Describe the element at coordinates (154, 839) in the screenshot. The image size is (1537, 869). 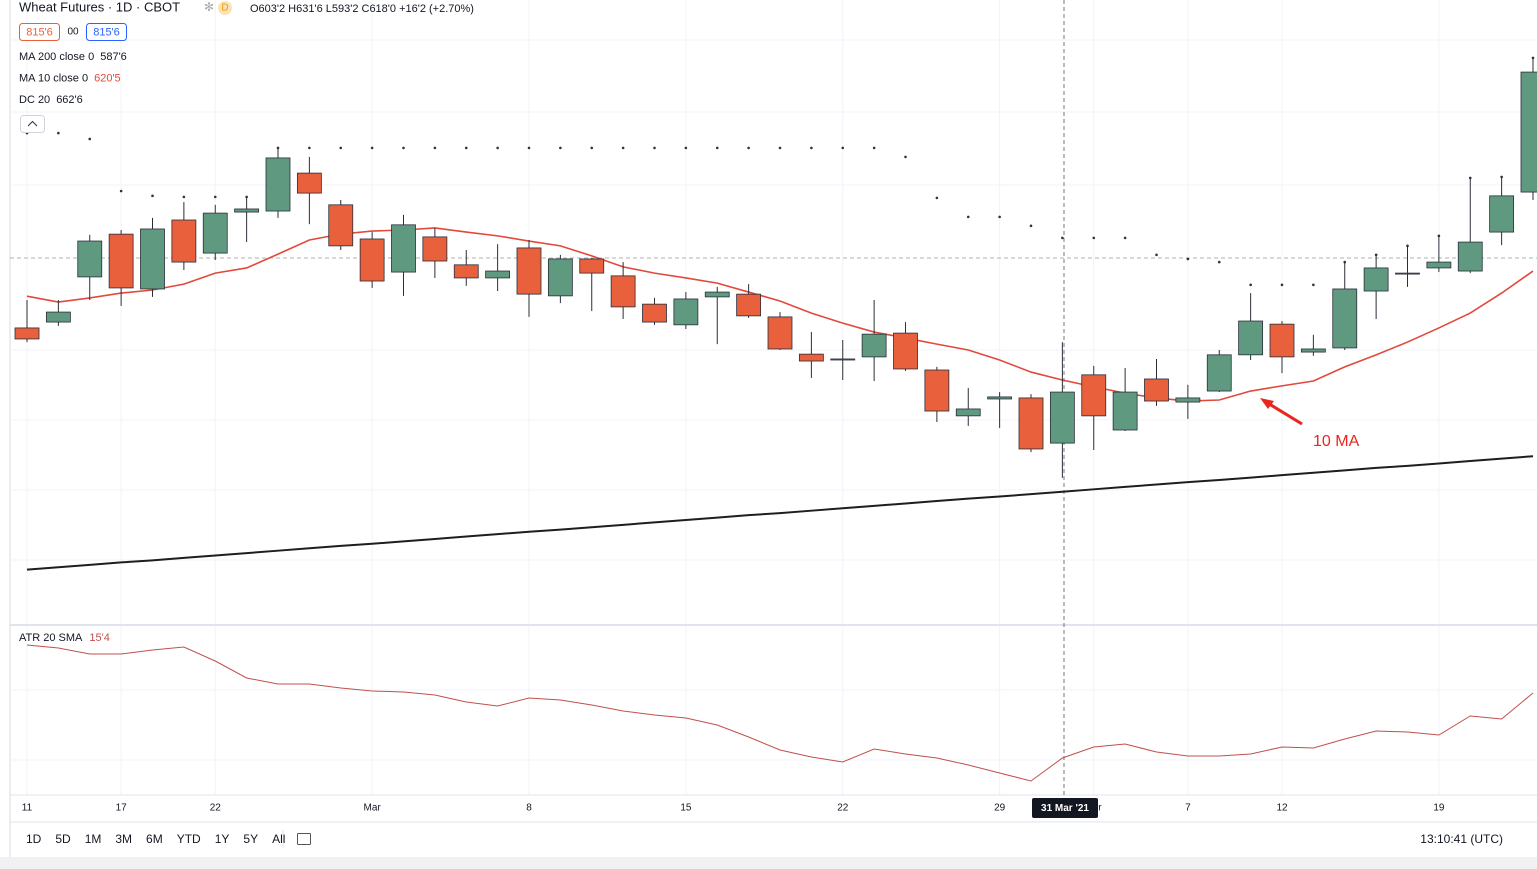
I see `range-button: 6M` at that location.